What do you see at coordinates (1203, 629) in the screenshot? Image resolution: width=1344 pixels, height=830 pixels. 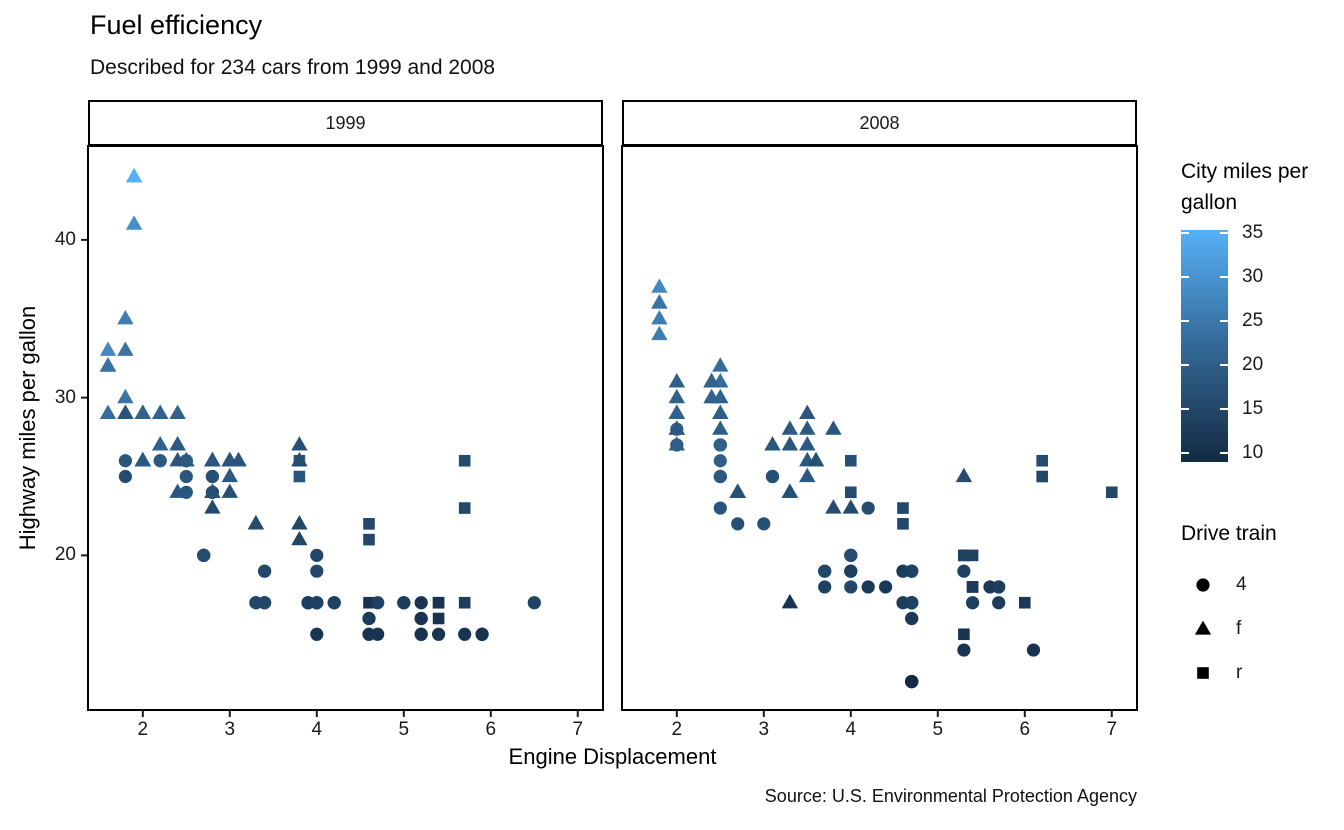 I see `triangle-key-icon` at bounding box center [1203, 629].